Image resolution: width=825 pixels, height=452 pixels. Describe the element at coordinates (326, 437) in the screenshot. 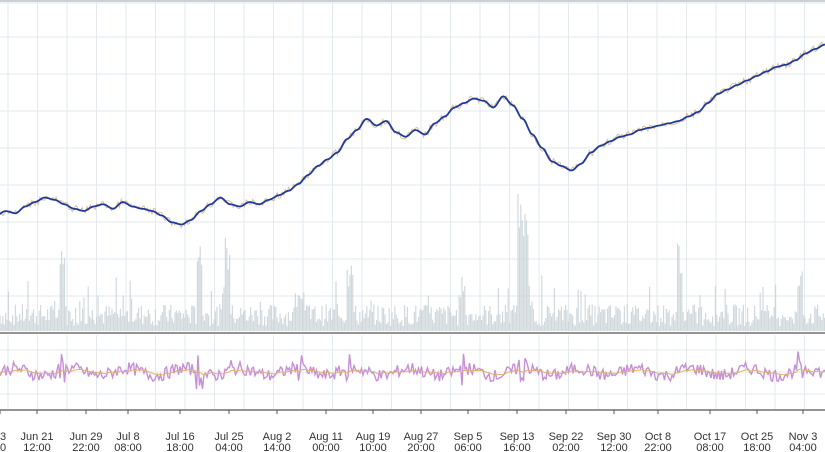

I see `x-tick-label-date: Aug 11` at that location.